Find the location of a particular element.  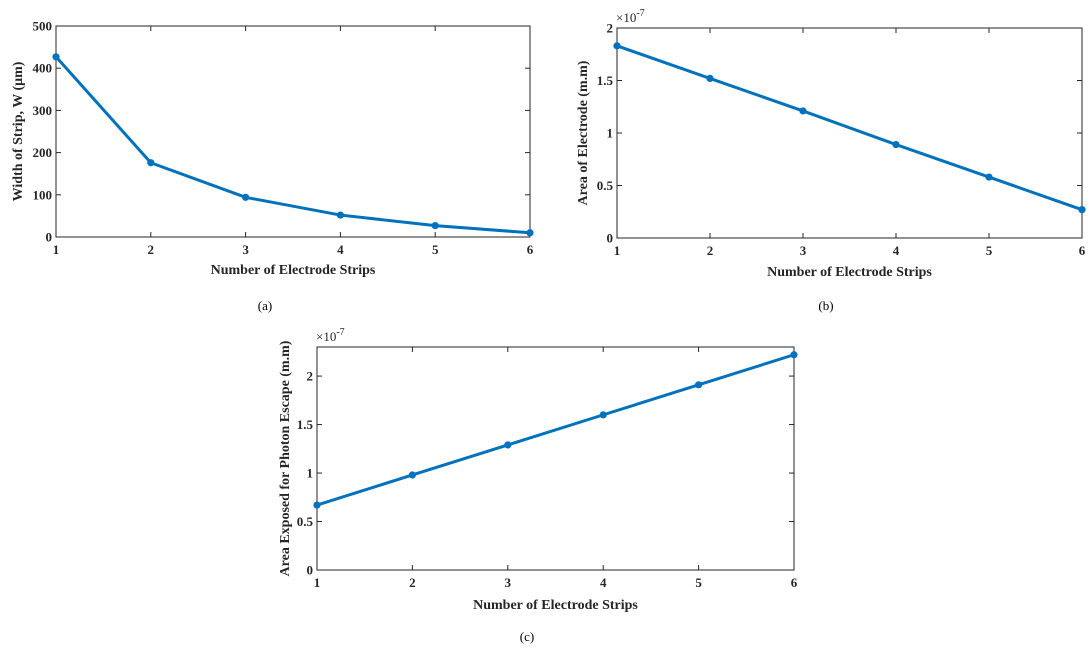

y-tick-label: 300 is located at coordinates (43, 110).